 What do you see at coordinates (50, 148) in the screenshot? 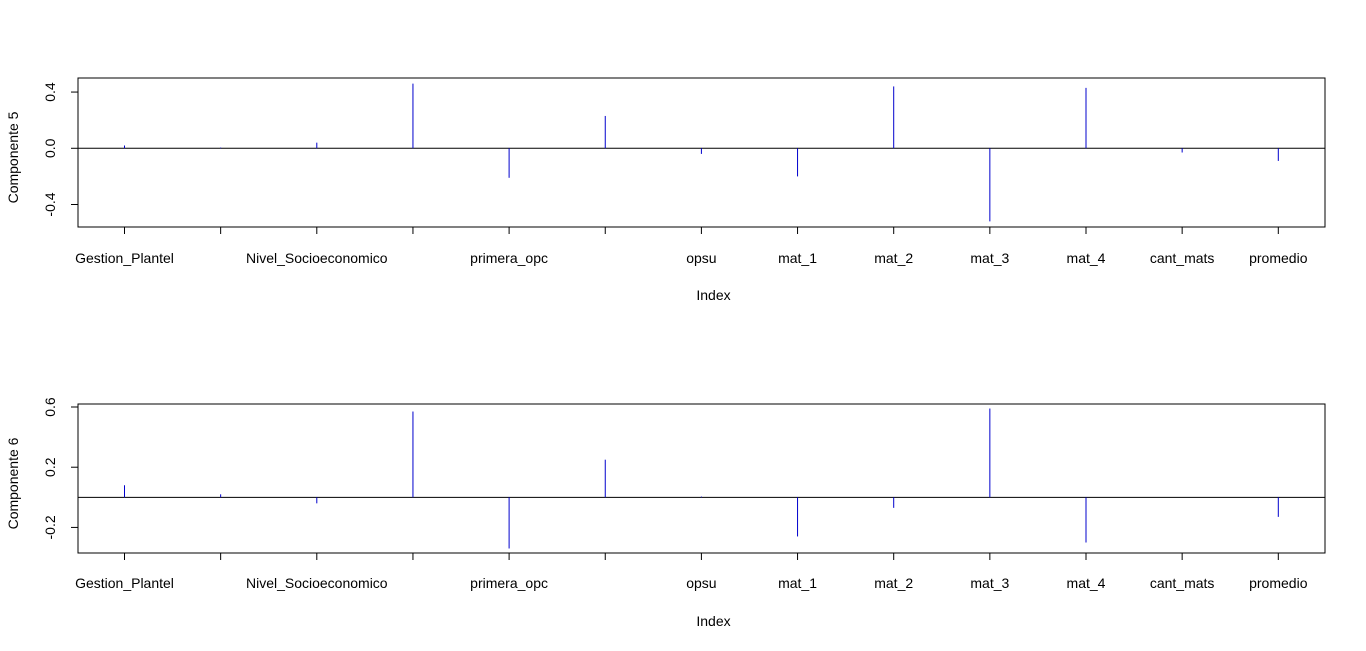
I see `y-tick-label: 0.0` at bounding box center [50, 148].